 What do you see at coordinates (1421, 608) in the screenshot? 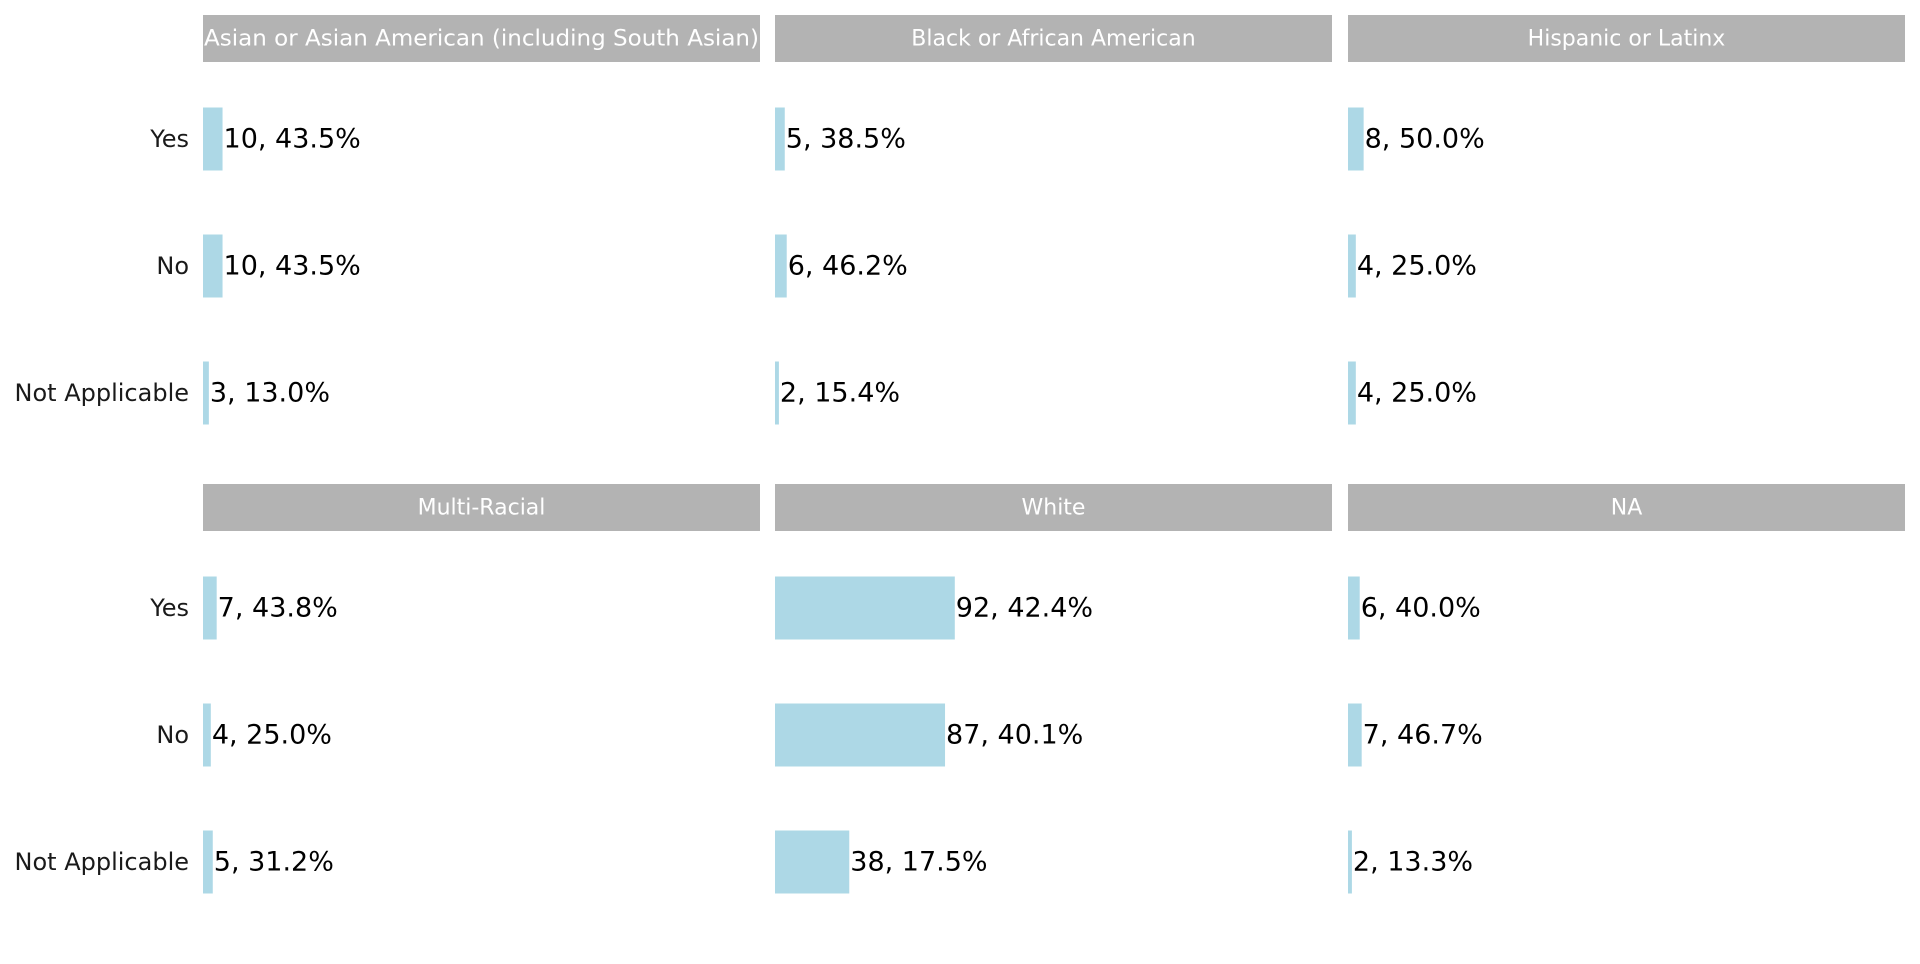
I see `data-label: 6, 40.0%` at bounding box center [1421, 608].